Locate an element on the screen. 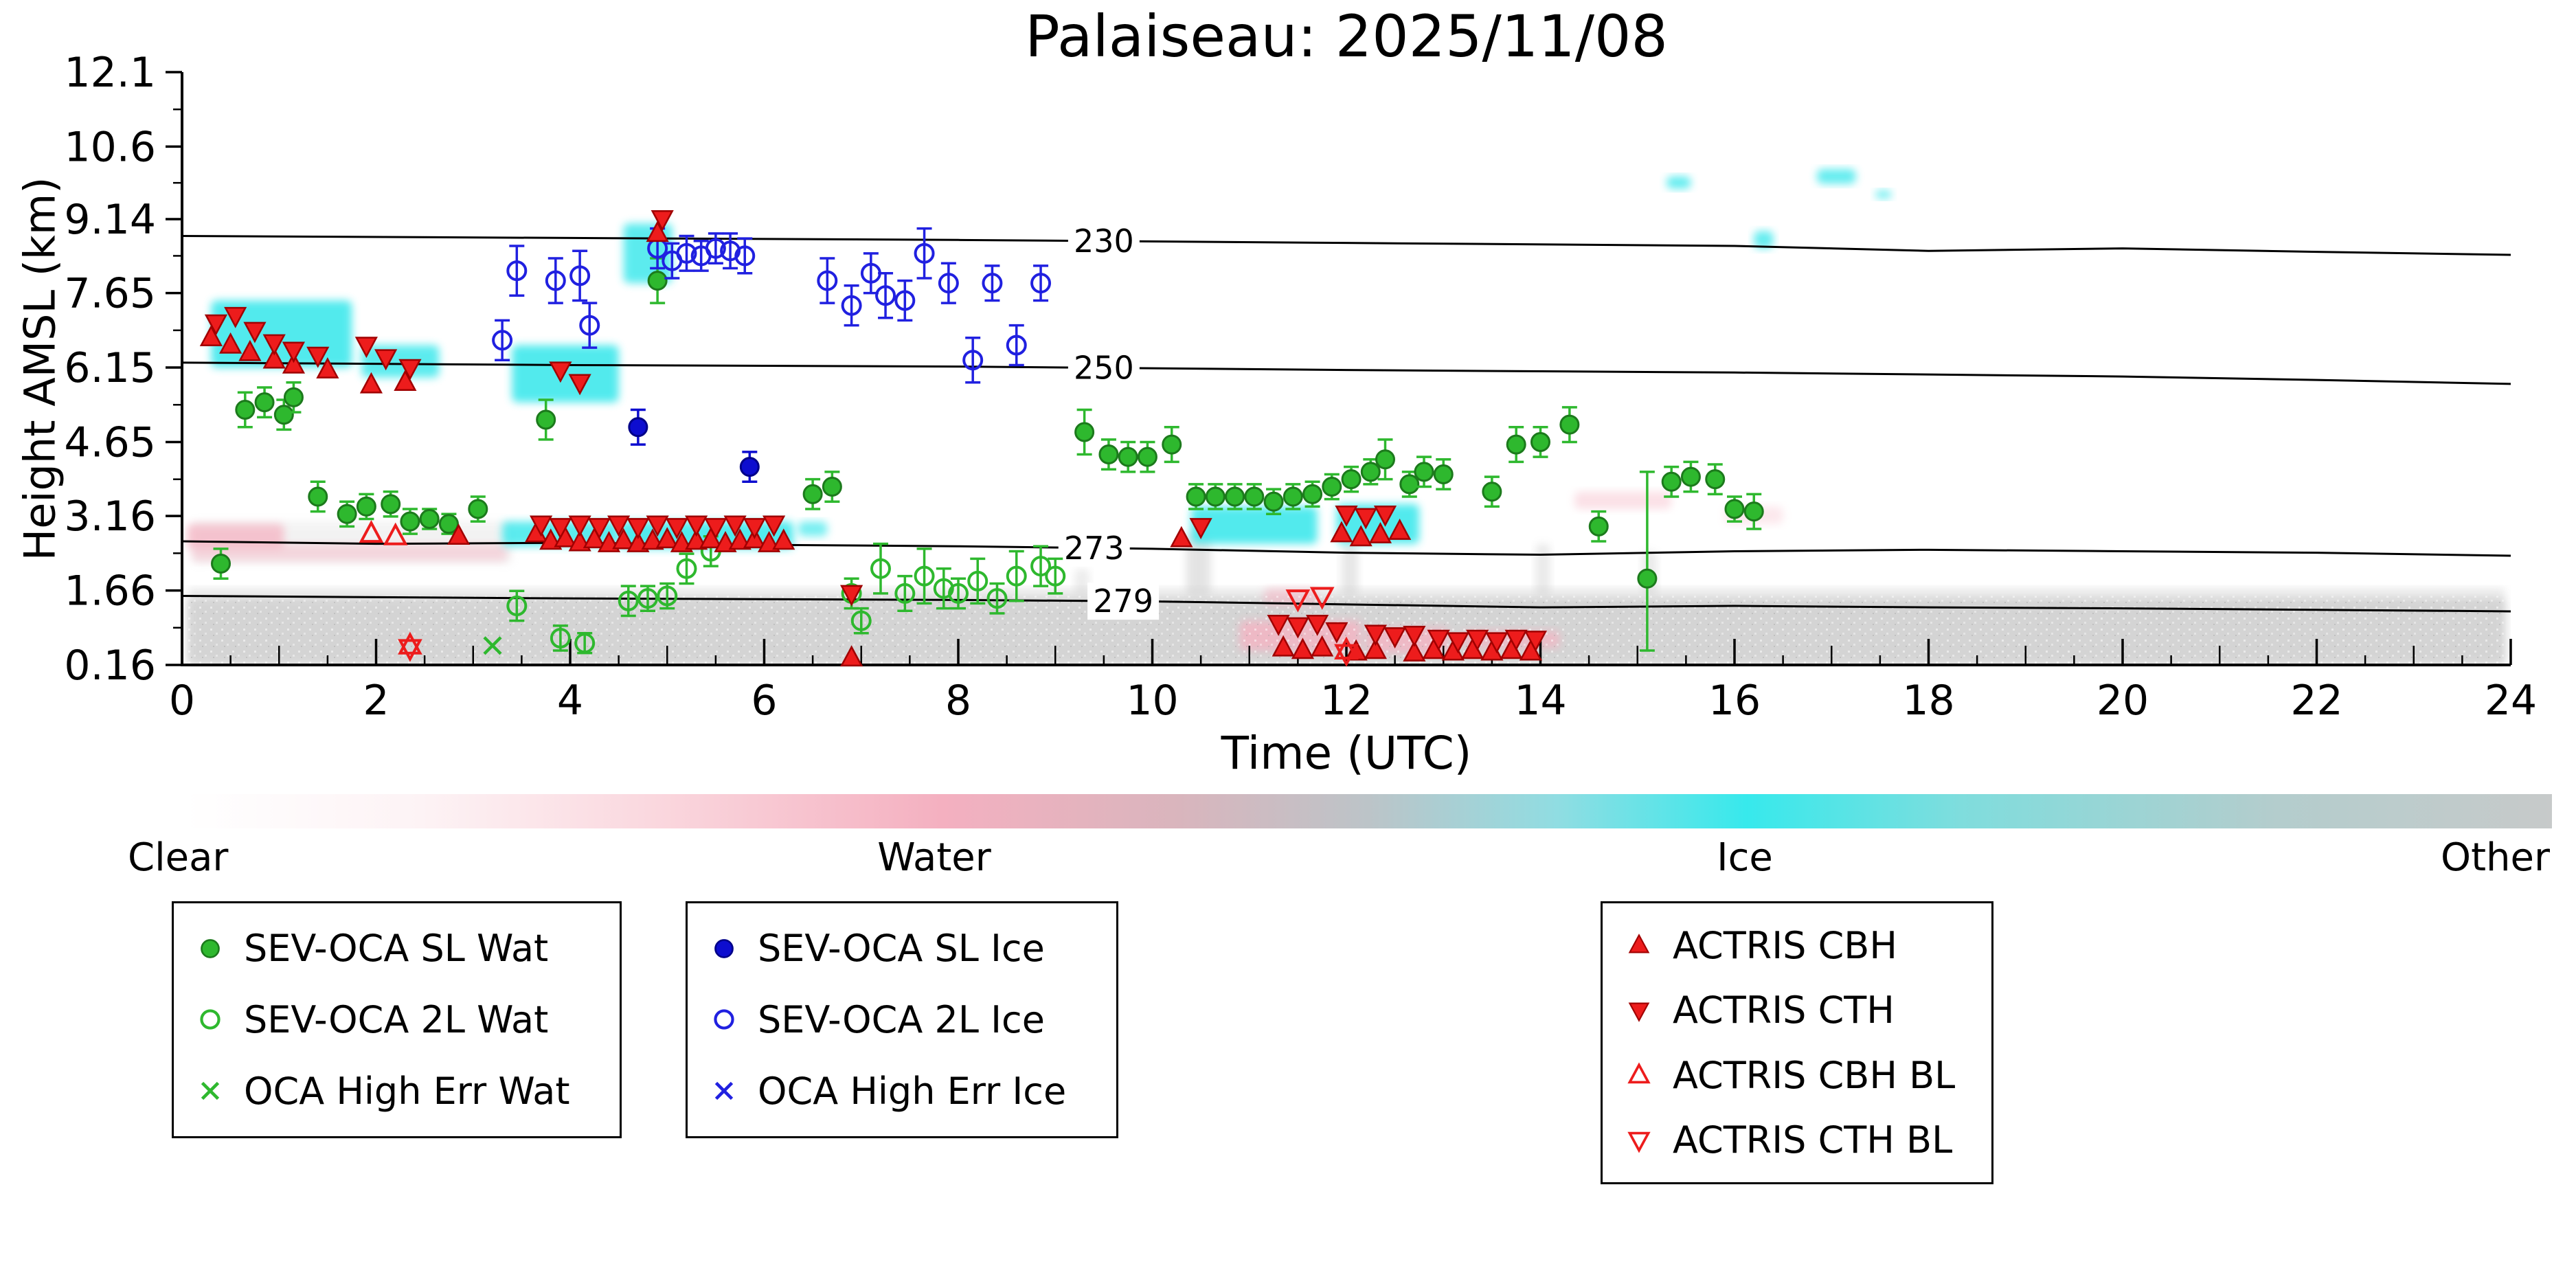 Image resolution: width=2576 pixels, height=1288 pixels. colorbar-label-ice: Ice is located at coordinates (1745, 857).